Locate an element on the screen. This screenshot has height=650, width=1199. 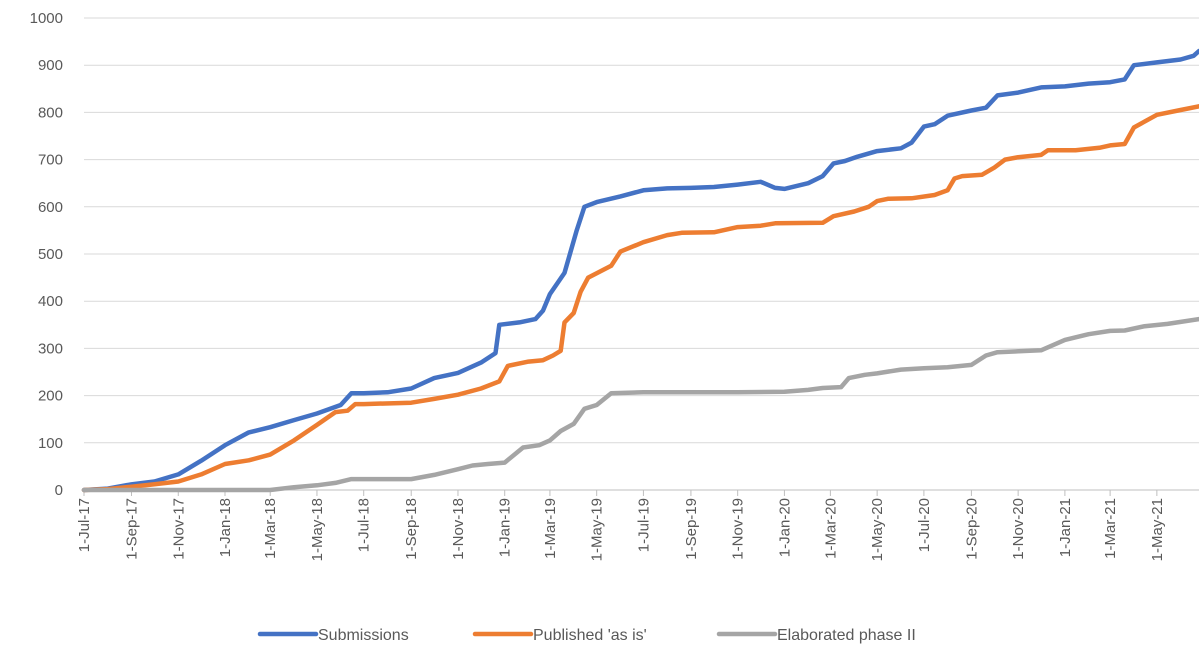
x-tick-label: 1-Nov-18 is located at coordinates (458, 529).